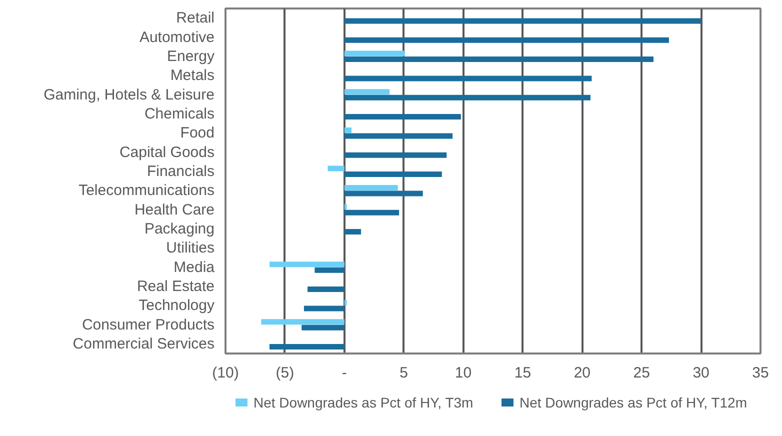 The image size is (782, 436). Describe the element at coordinates (285, 373) in the screenshot. I see `x-tick-label: (5)` at that location.